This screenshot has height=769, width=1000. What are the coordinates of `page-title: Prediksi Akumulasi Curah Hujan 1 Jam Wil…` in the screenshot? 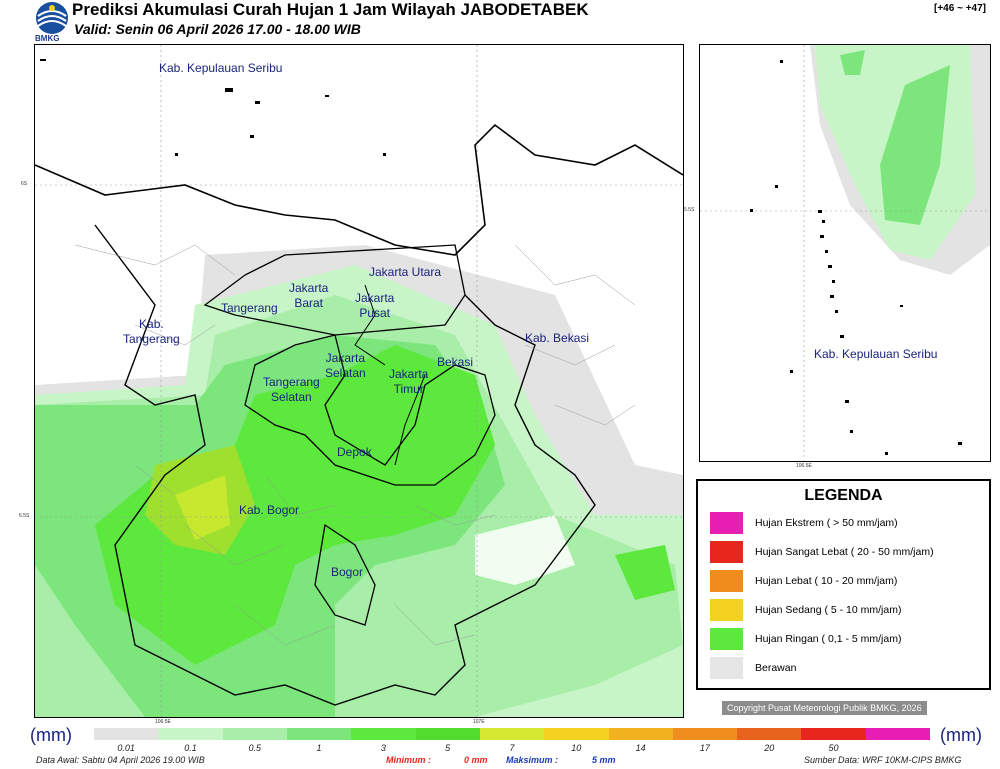 It's located at (330, 9).